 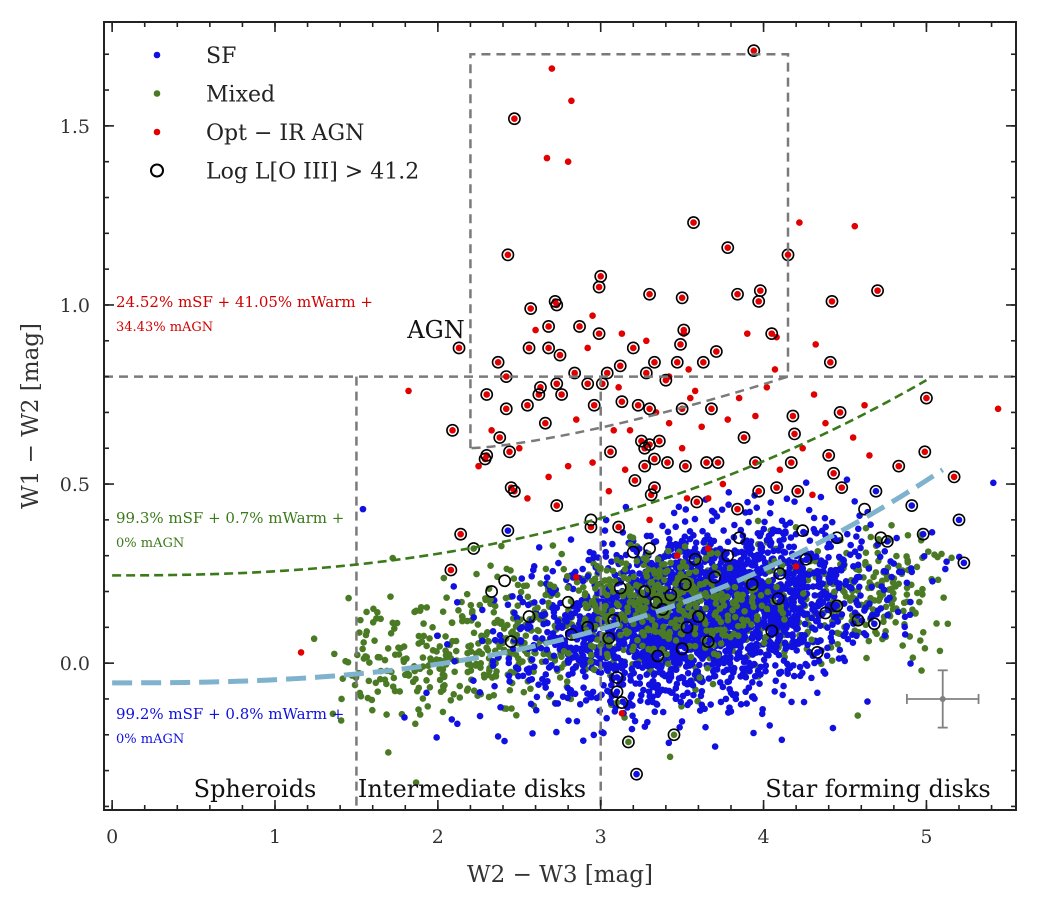 I want to click on region-label-star-forming: Star forming disks, so click(x=877, y=789).